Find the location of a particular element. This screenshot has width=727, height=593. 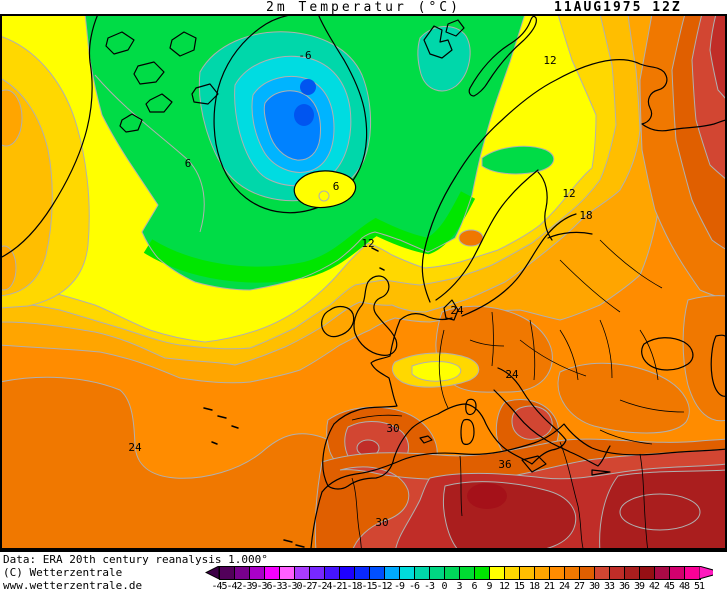

colorbar-tick-label: -12 is located at coordinates (384, 586).